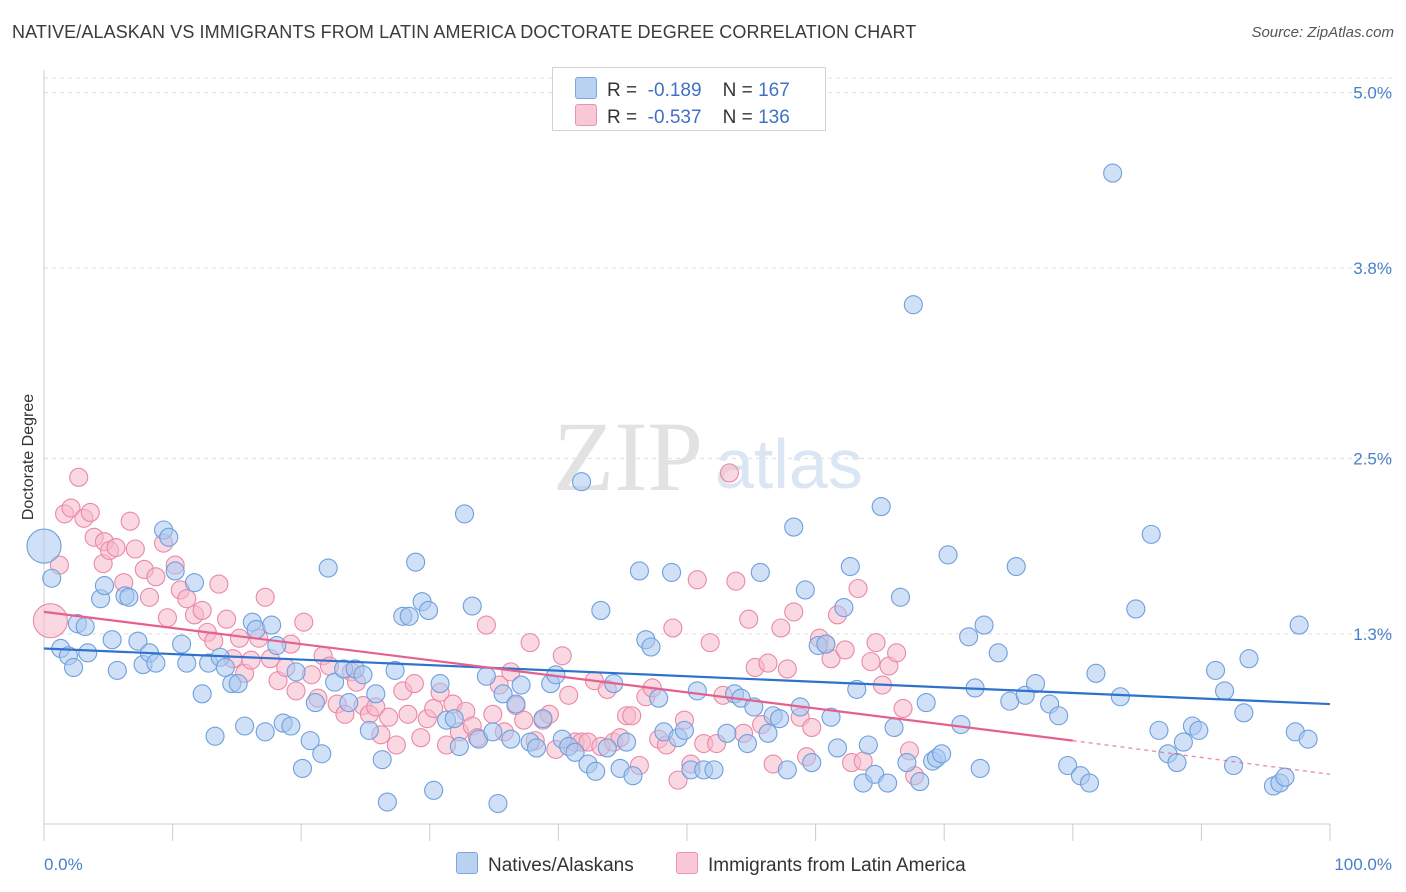 This screenshot has height=892, width=1406. What do you see at coordinates (837, 865) in the screenshot?
I see `bottom-legend-label: Immigrants from Latin America` at bounding box center [837, 865].